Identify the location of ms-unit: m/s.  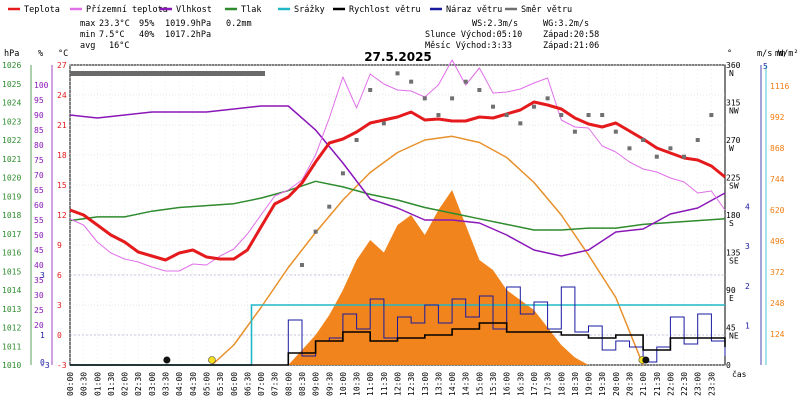
(764, 54).